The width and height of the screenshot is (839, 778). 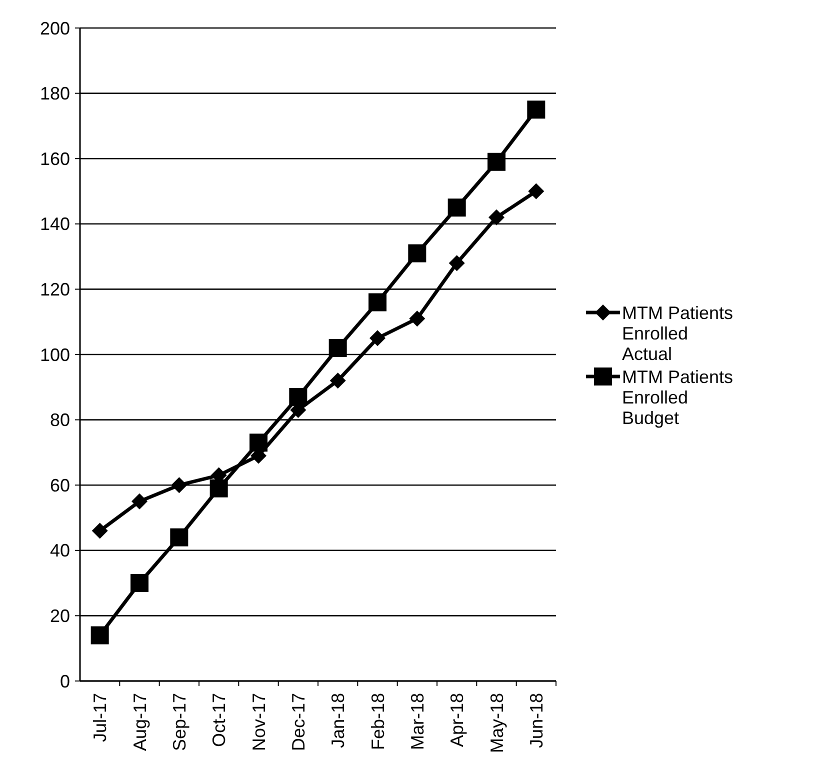 What do you see at coordinates (258, 722) in the screenshot?
I see `x-tick-label: Nov-17` at bounding box center [258, 722].